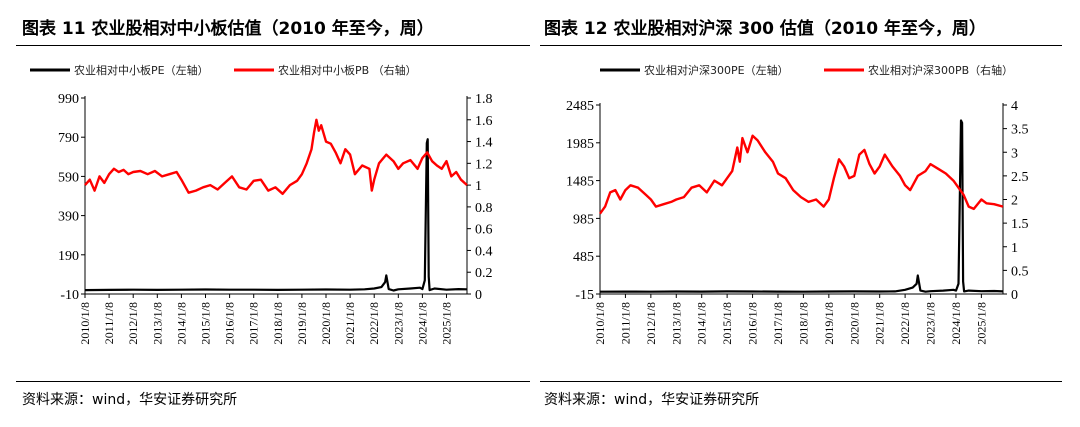  I want to click on right-tick-label: 1.8, so click(484, 99).